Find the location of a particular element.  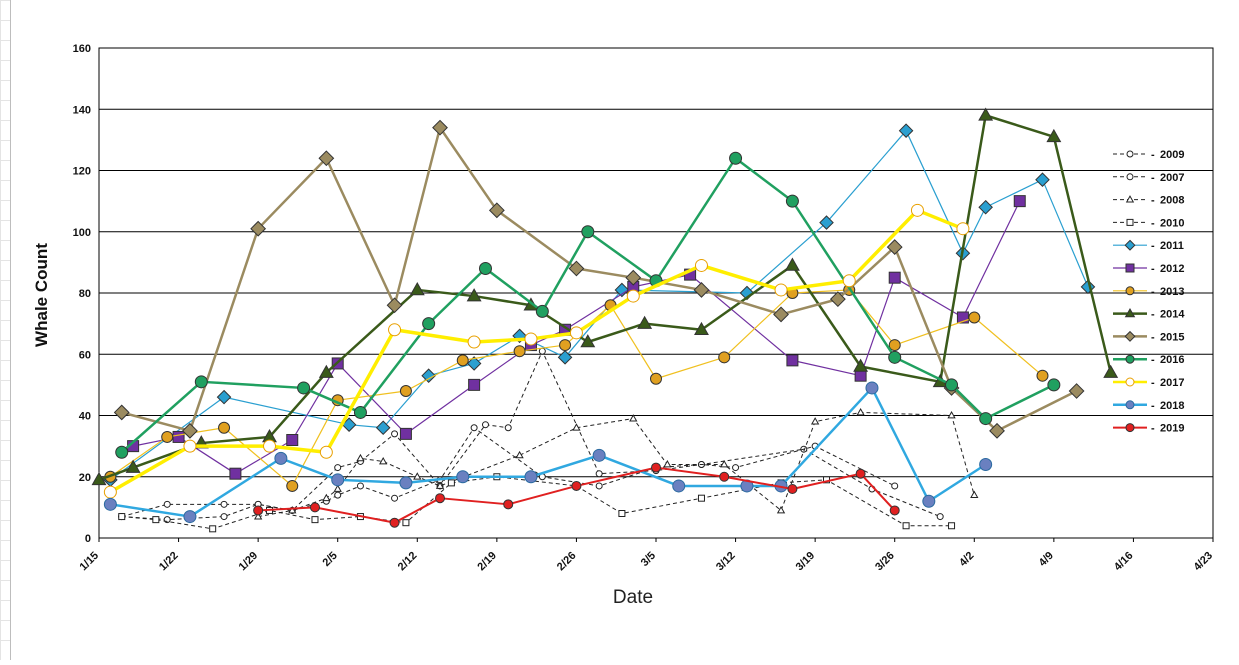

x-tick-label: 1/22 is located at coordinates (169, 562).